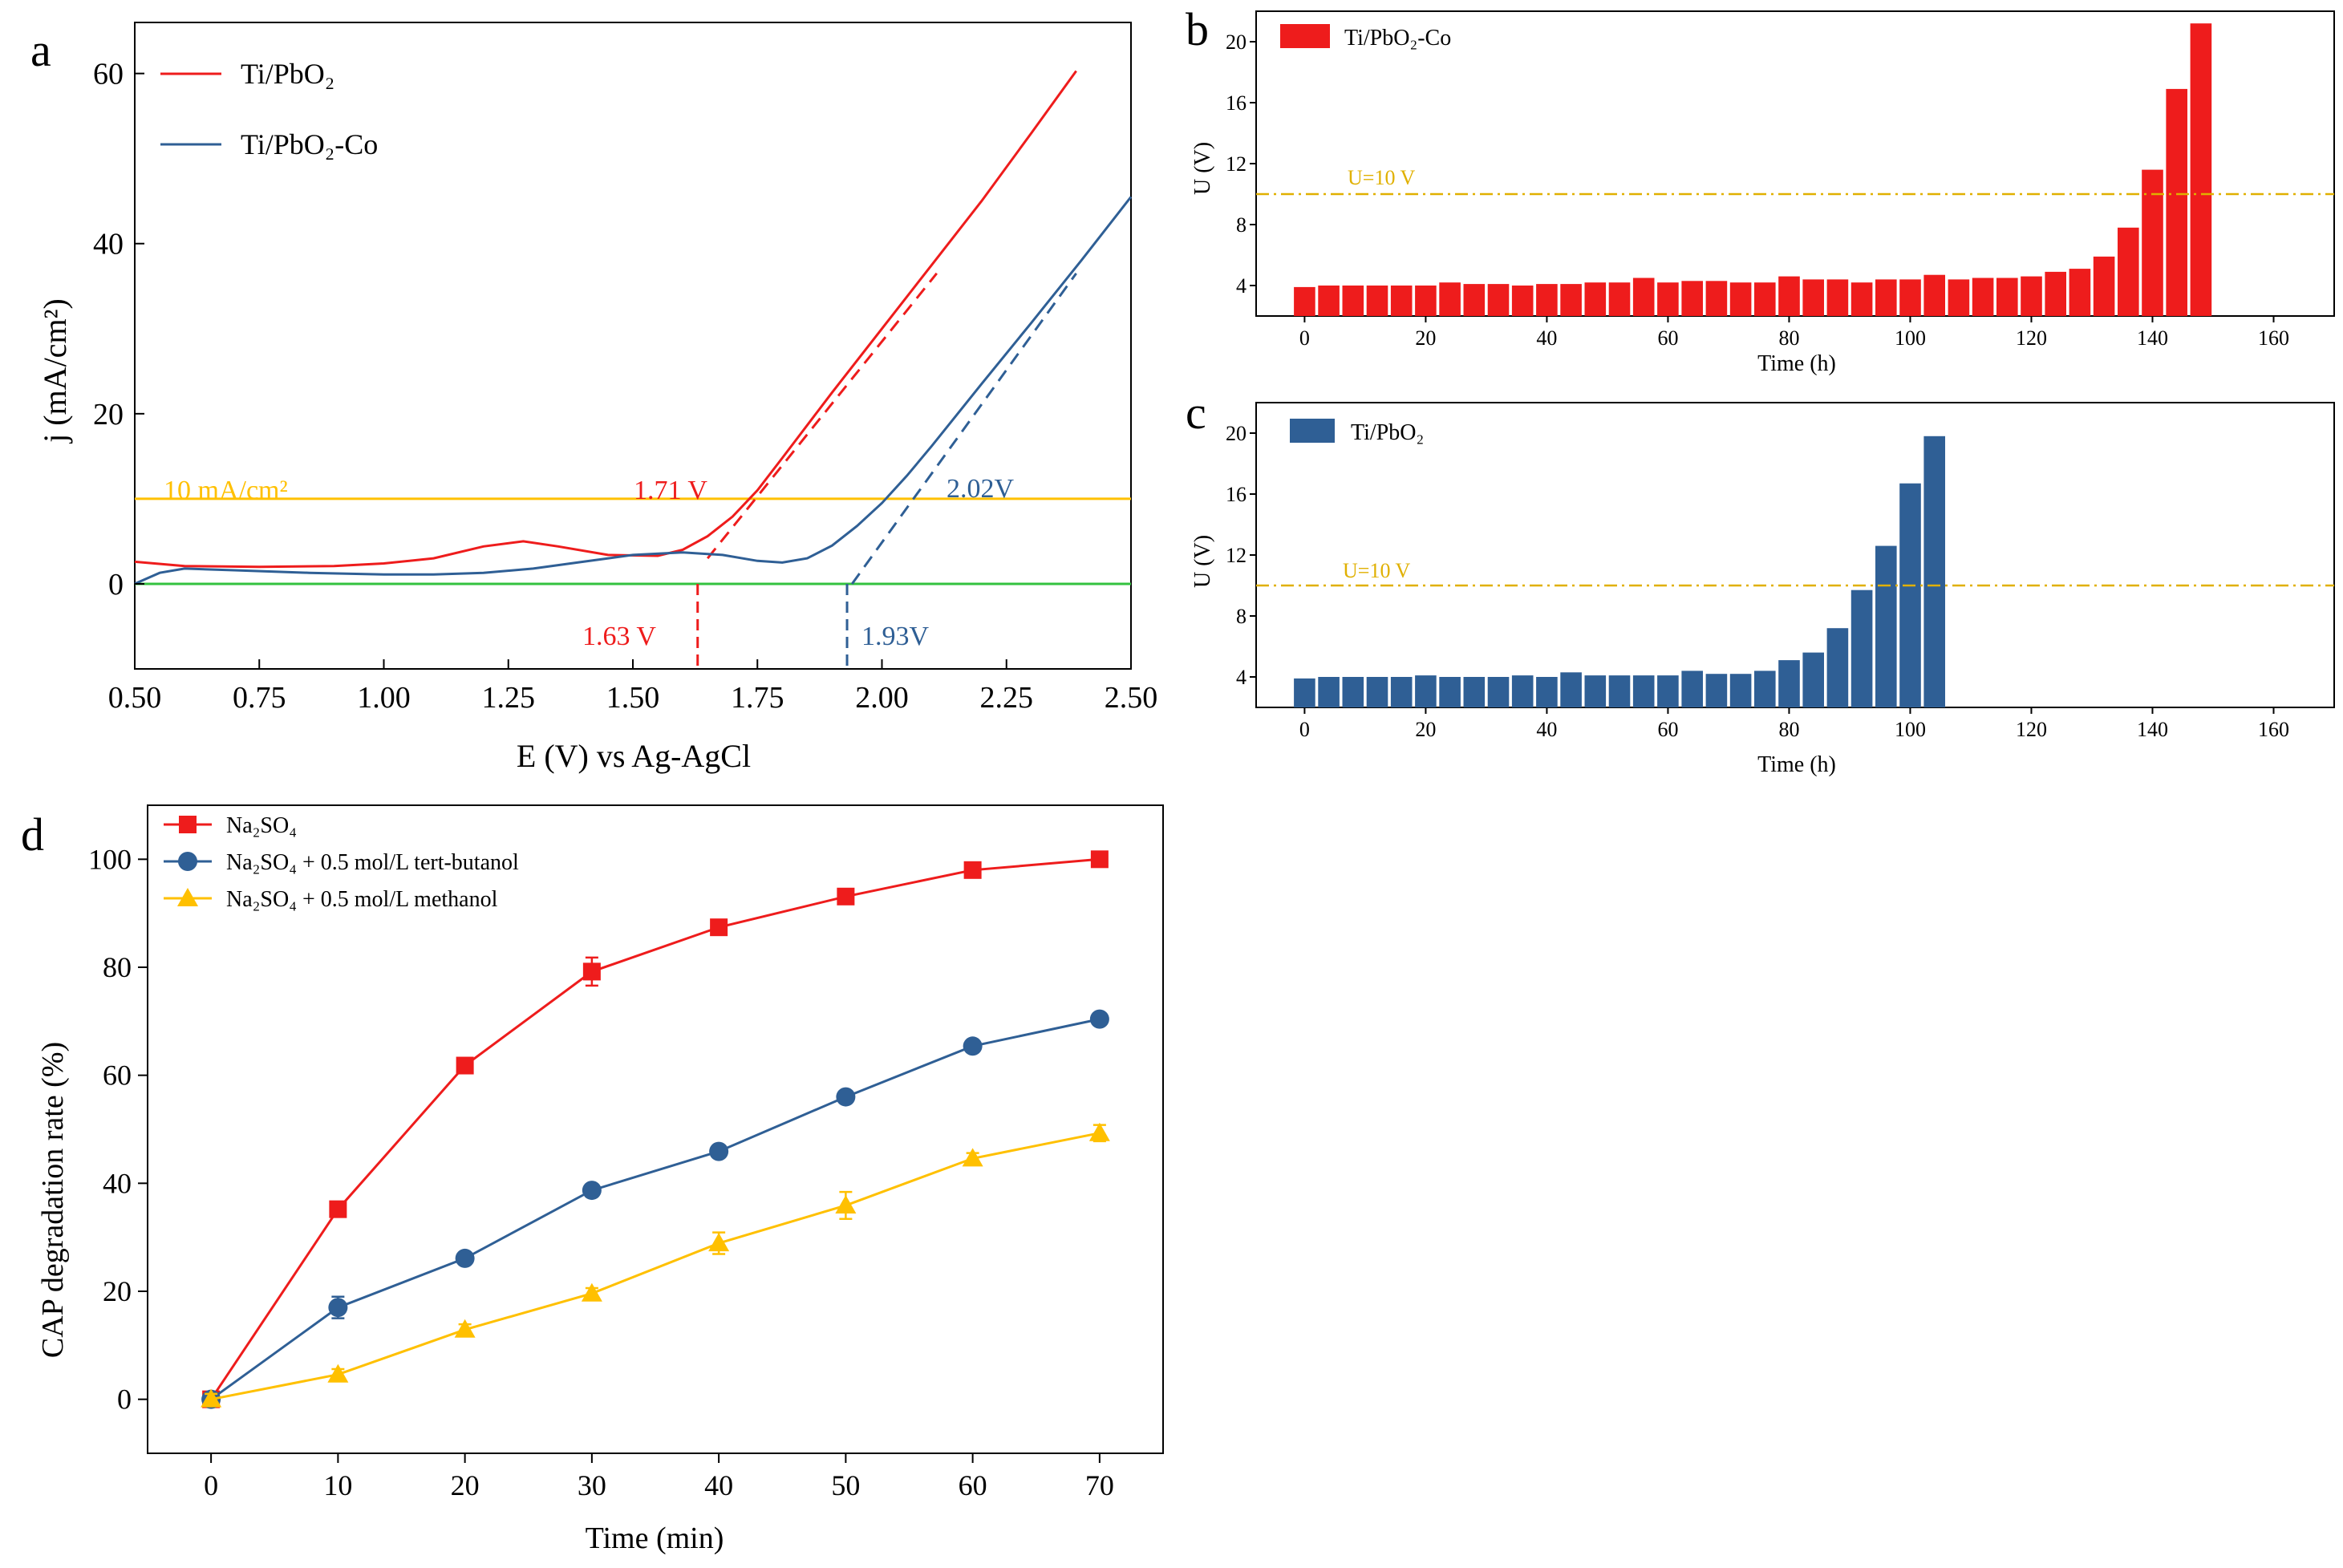 The height and width of the screenshot is (1568, 2343). What do you see at coordinates (633, 698) in the screenshot?
I see `panel-a-x-tick-label: 1.50` at bounding box center [633, 698].